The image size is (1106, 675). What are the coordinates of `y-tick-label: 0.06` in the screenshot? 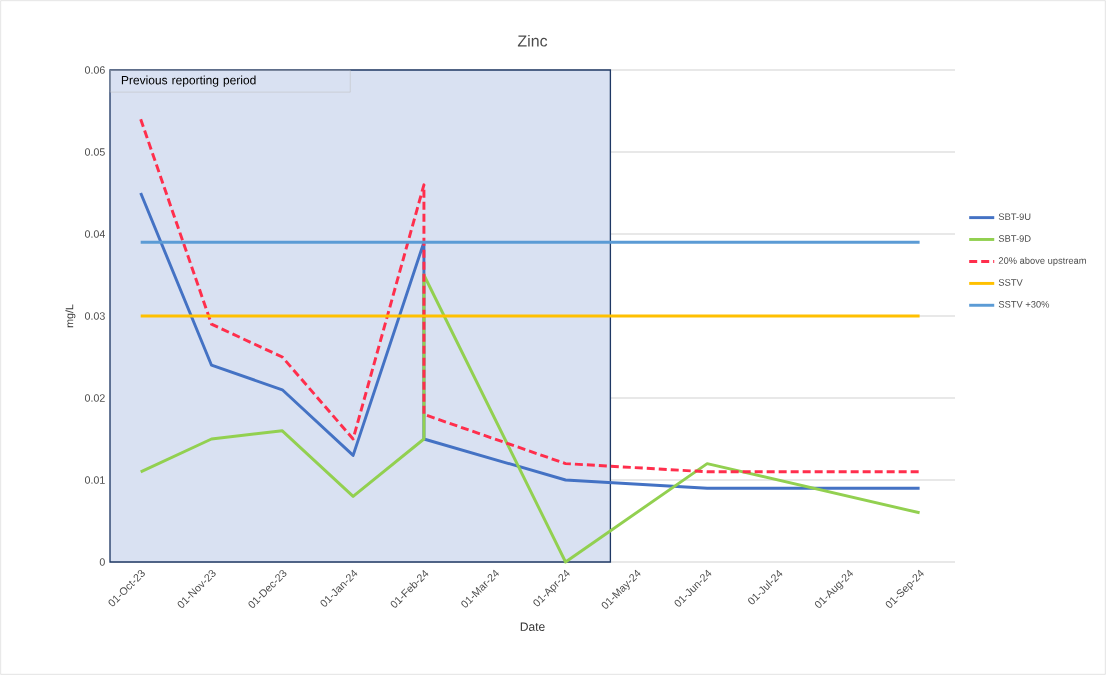 It's located at (94, 70).